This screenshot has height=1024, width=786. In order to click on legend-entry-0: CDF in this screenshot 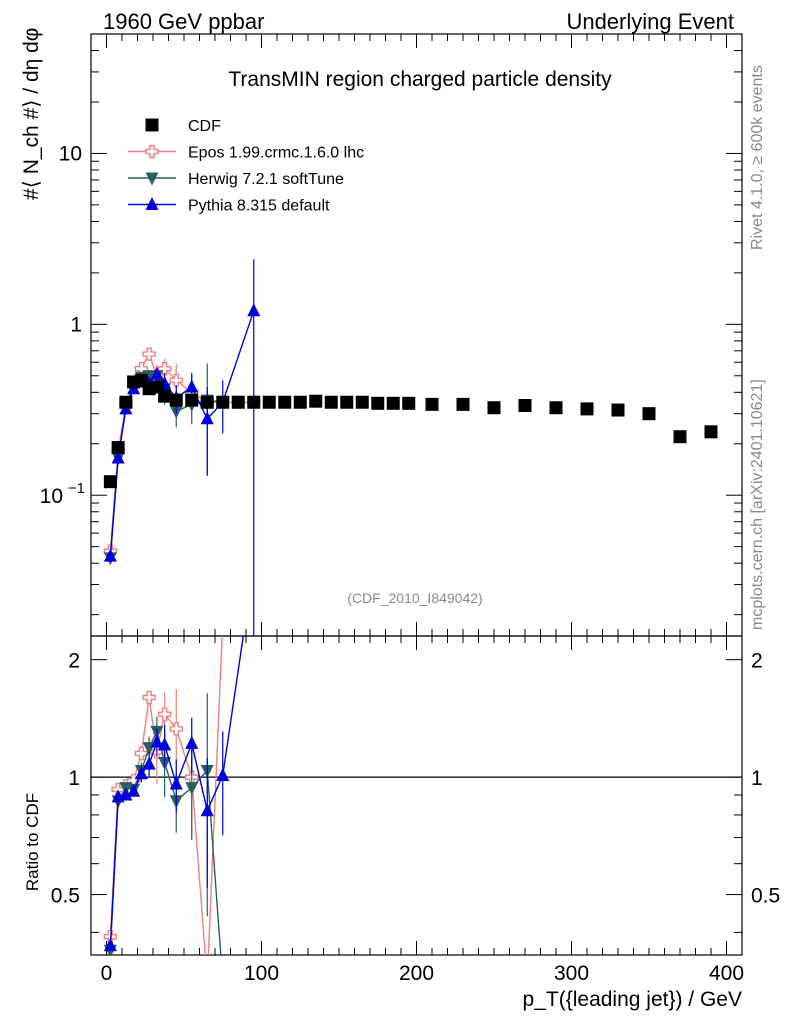, I will do `click(183, 126)`.